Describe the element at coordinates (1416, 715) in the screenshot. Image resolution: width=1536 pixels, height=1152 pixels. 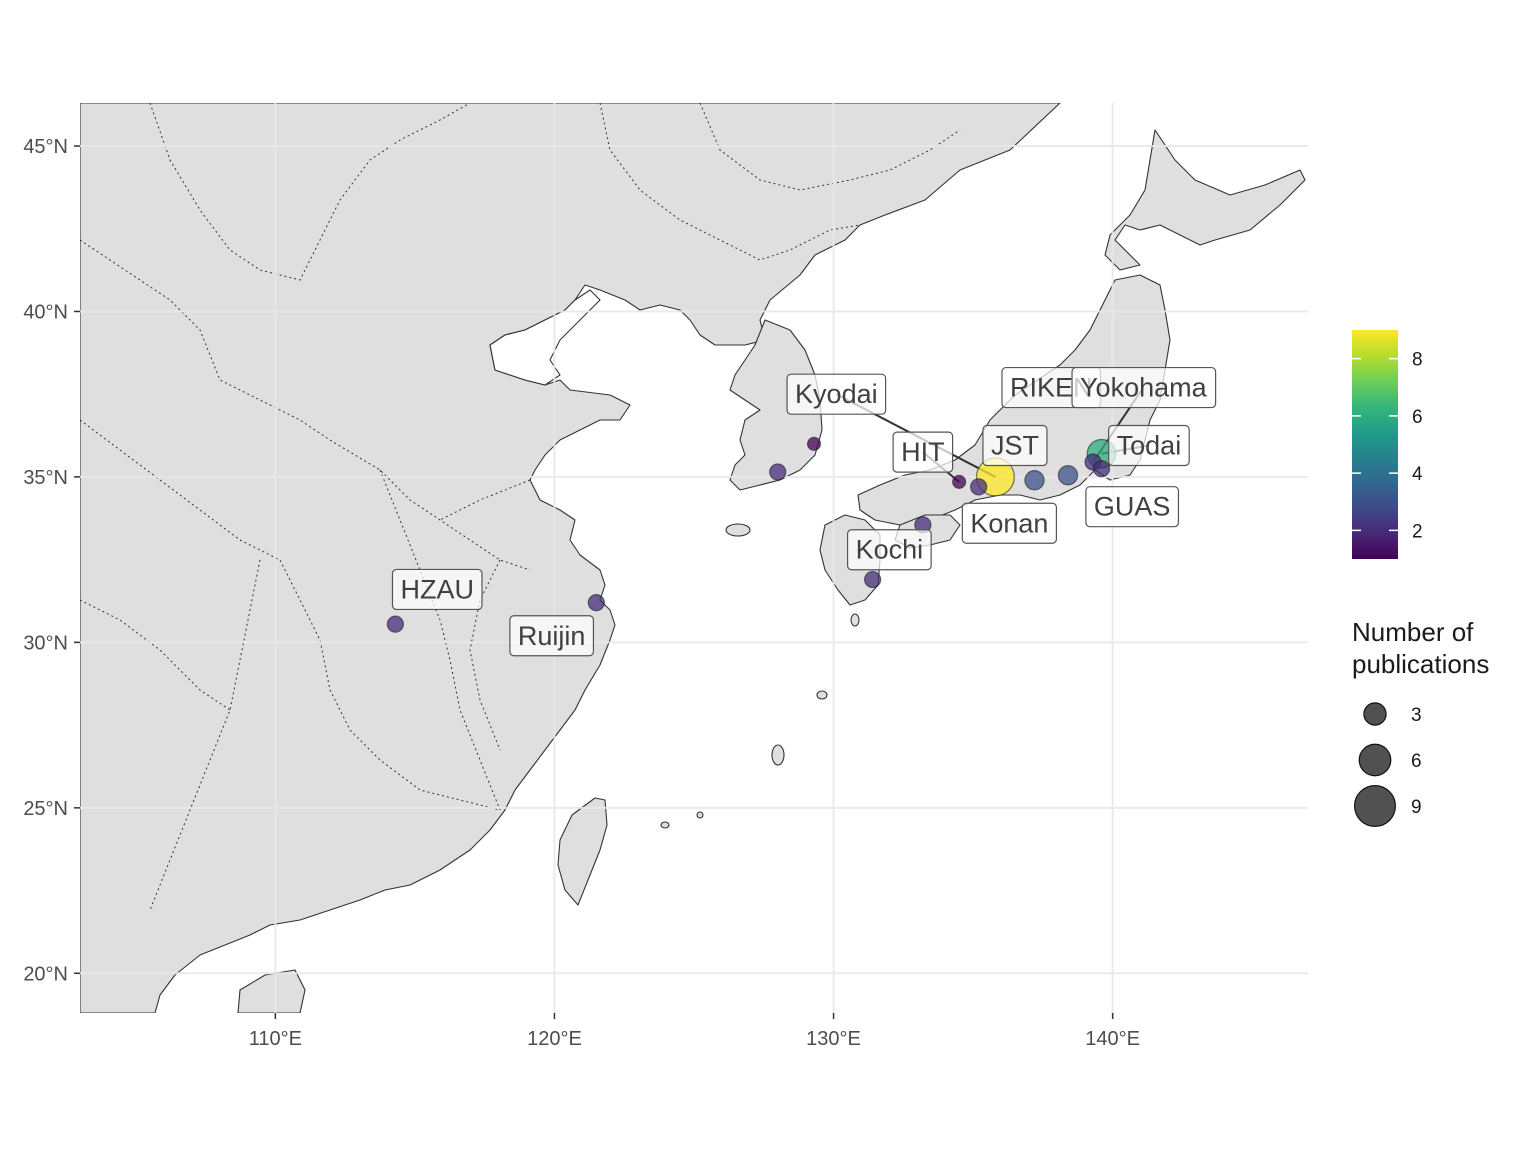
I see `size-legend-label-0: 3` at that location.